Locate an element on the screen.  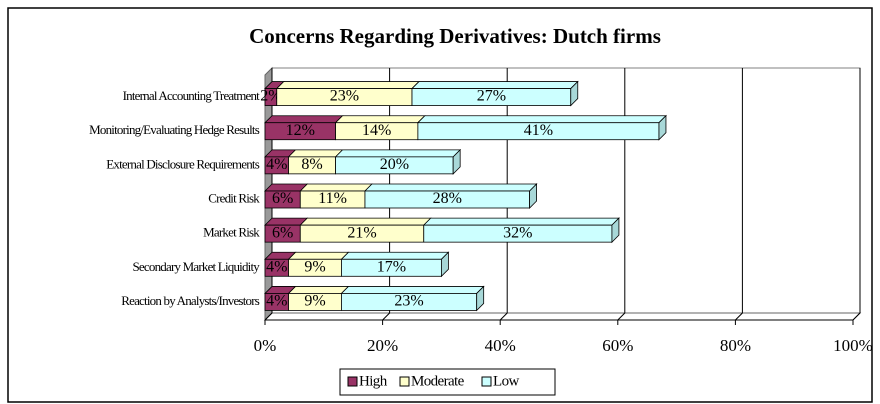
x-tick-label: 40% is located at coordinates (500, 345).